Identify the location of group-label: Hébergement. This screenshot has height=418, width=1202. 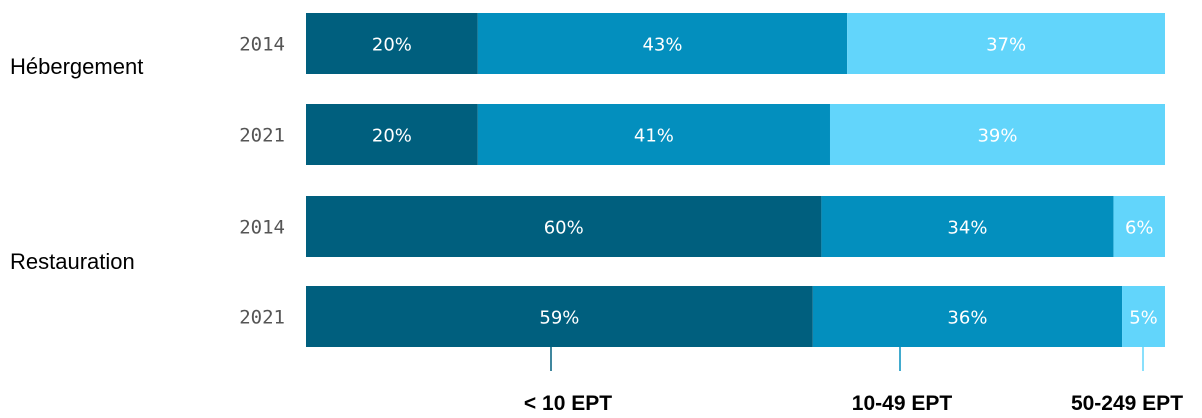
(76, 66).